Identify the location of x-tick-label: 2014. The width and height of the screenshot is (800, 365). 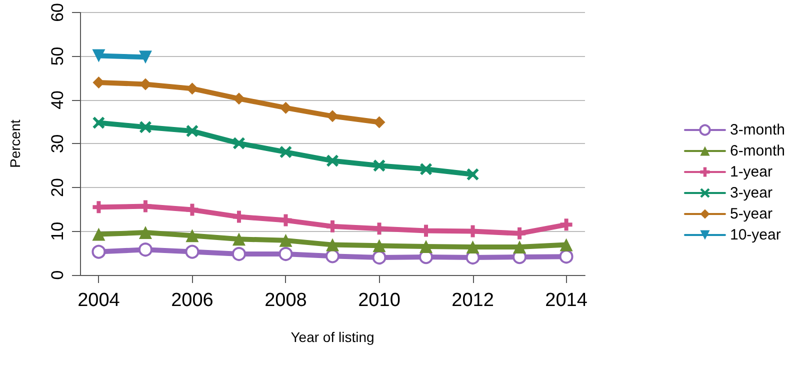
(566, 300).